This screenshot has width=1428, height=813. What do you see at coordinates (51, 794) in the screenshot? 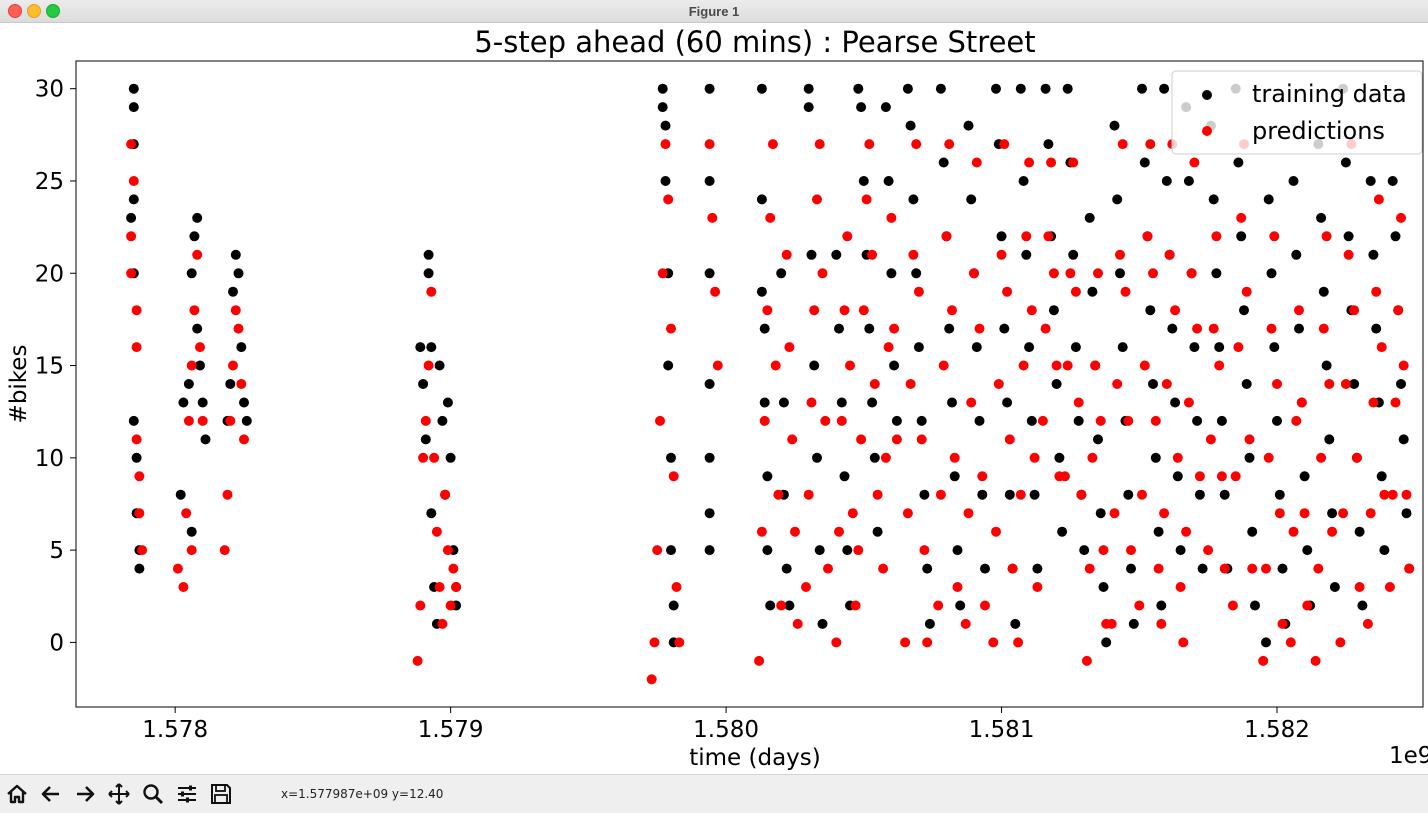
I see `back-button` at bounding box center [51, 794].